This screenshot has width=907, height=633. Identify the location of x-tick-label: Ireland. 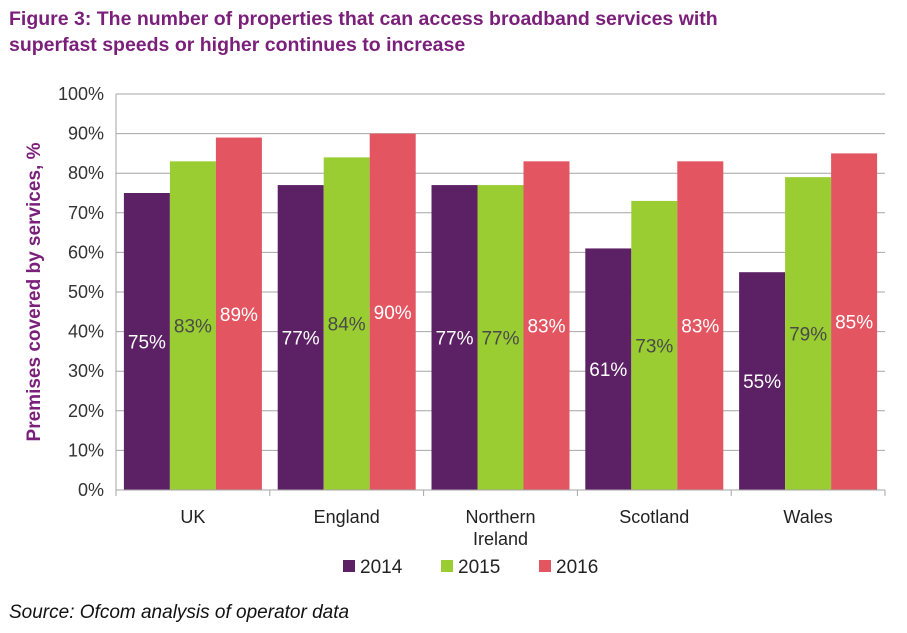
(500, 539).